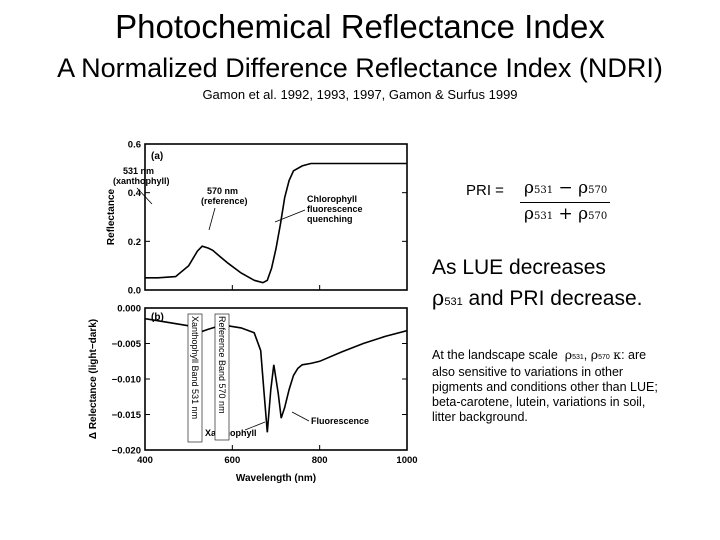  I want to click on panel-a-frame, so click(276, 217).